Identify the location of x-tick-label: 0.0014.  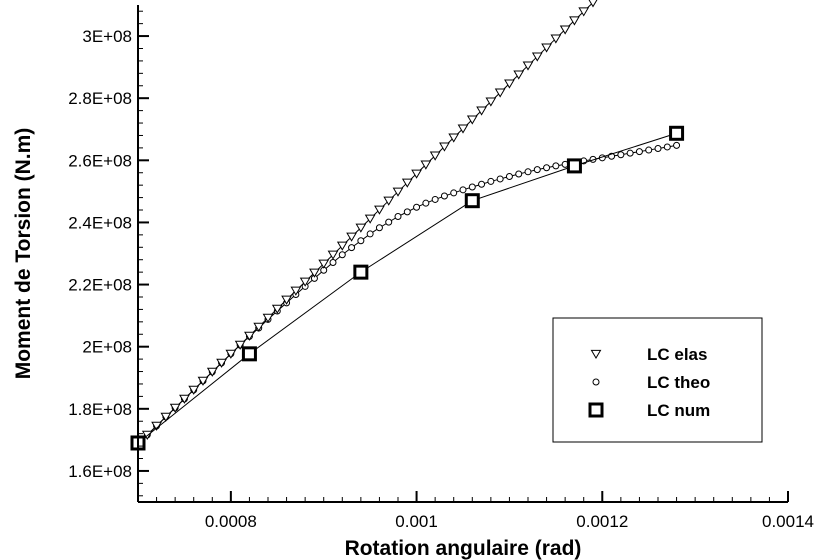
(788, 521).